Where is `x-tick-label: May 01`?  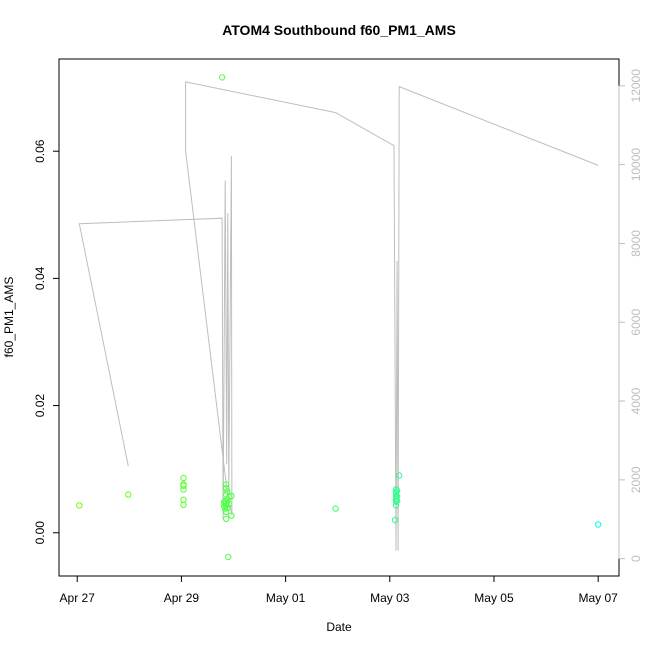
x-tick-label: May 01 is located at coordinates (286, 598).